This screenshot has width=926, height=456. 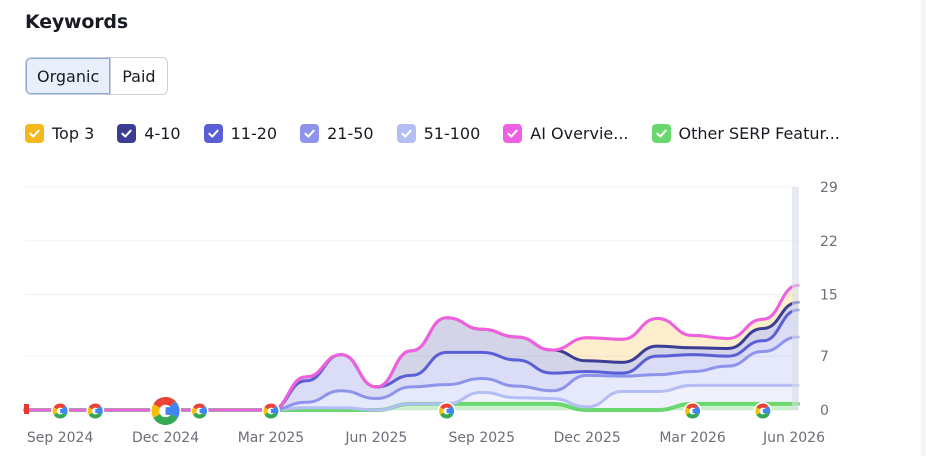 What do you see at coordinates (829, 296) in the screenshot?
I see `y-tick-label: 15` at bounding box center [829, 296].